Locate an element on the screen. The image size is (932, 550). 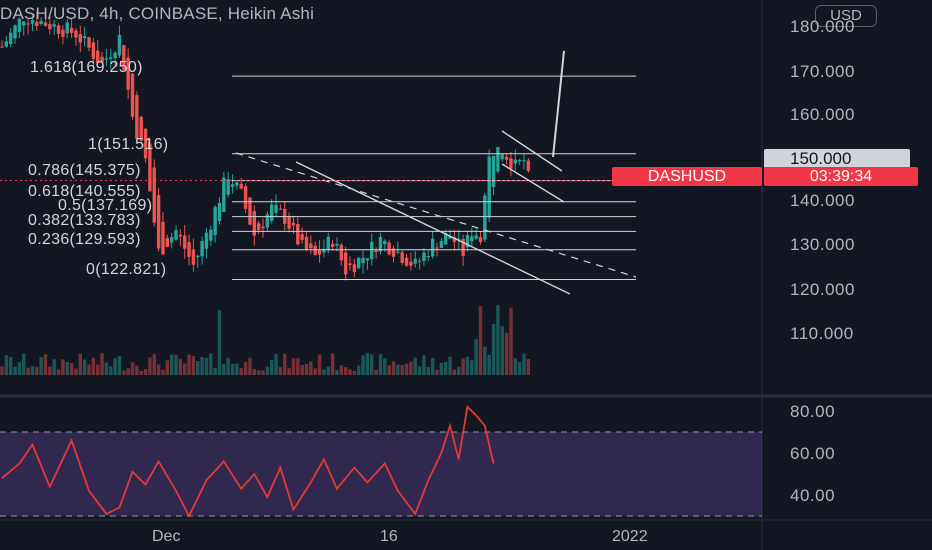
fib-label: 0.5(137.169) is located at coordinates (105, 205).